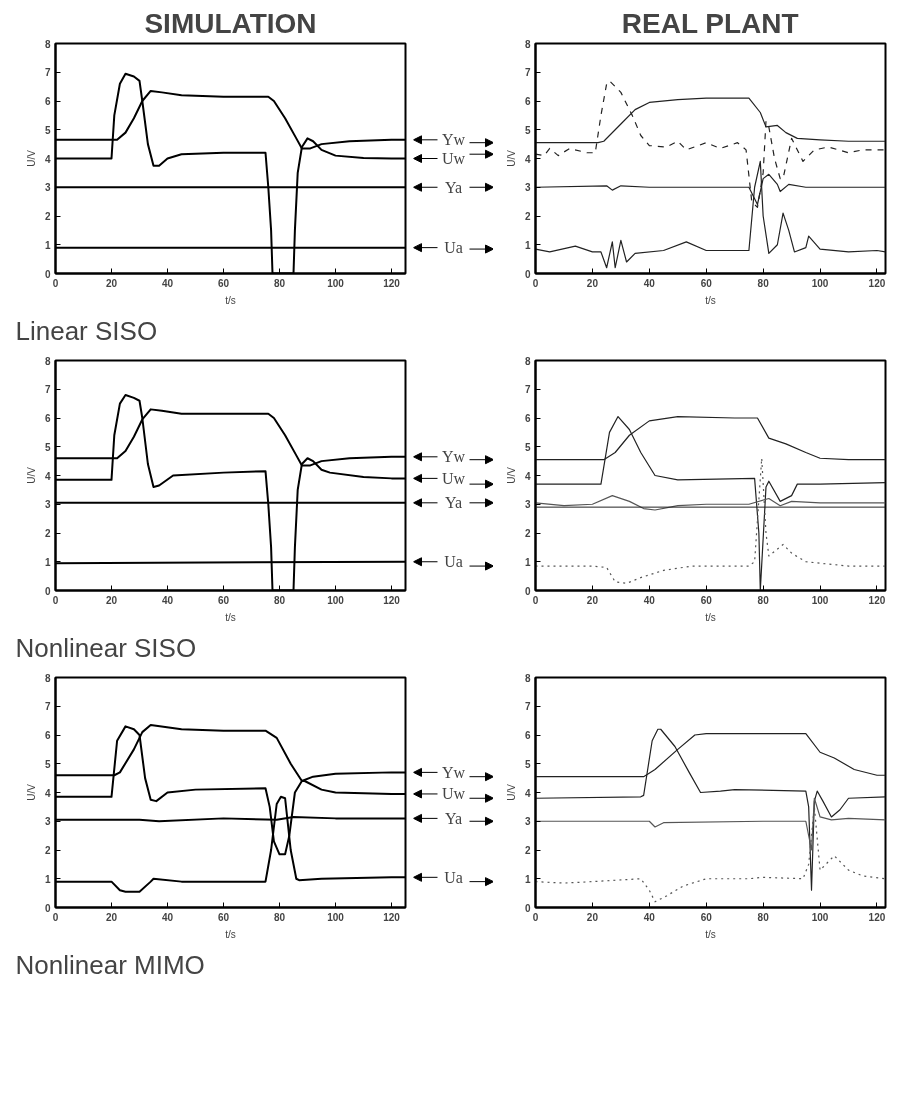 The image size is (922, 1093). I want to click on text: Nonlinear SISO, so click(106, 647).